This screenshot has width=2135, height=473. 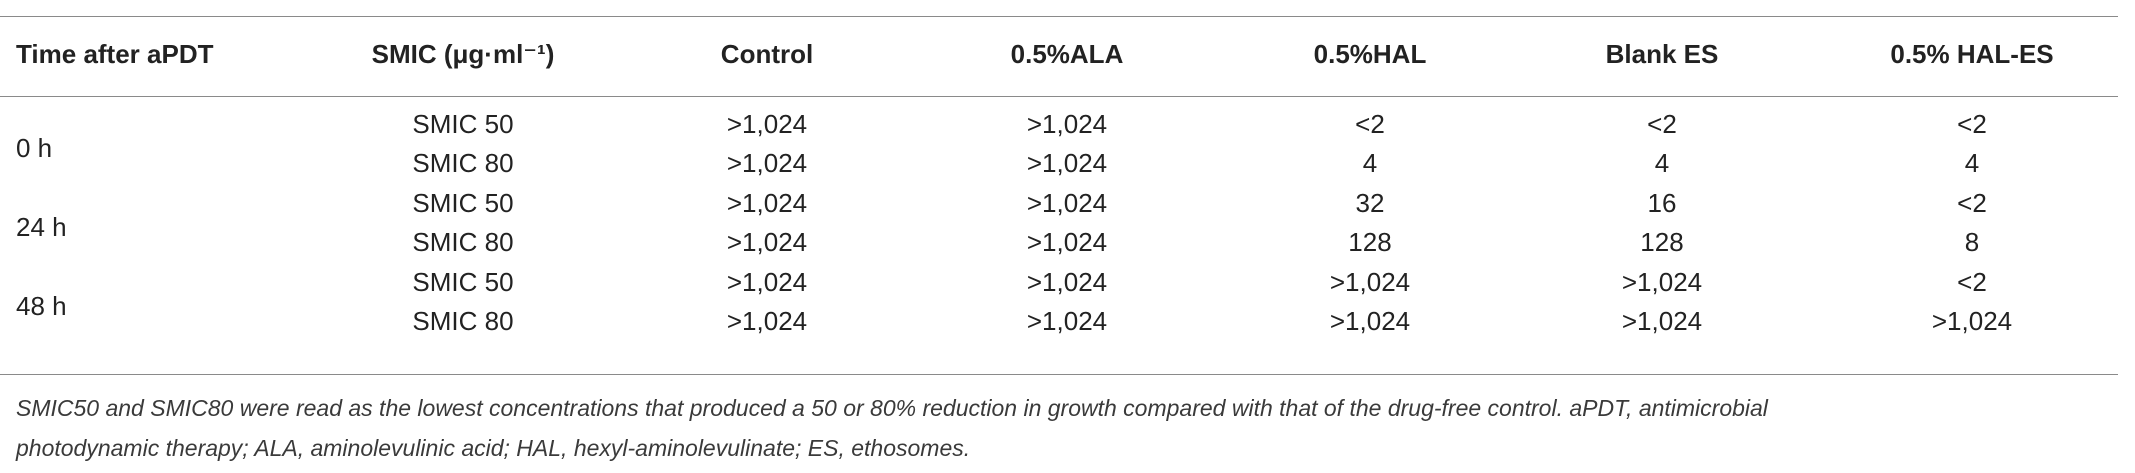 What do you see at coordinates (1972, 242) in the screenshot?
I see `cell-hal-es: 8` at bounding box center [1972, 242].